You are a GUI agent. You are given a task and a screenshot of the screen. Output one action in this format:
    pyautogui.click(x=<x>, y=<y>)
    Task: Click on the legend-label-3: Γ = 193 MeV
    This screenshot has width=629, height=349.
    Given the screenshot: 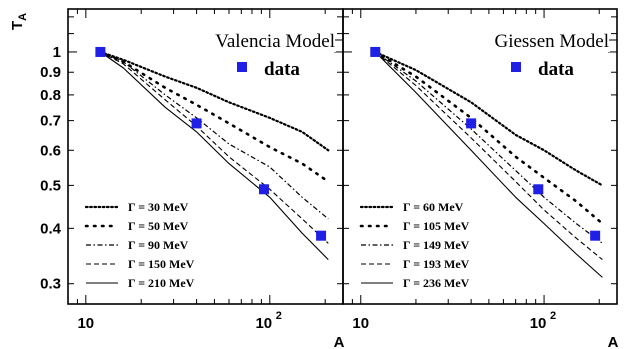 What is the action you would take?
    pyautogui.click(x=436, y=264)
    